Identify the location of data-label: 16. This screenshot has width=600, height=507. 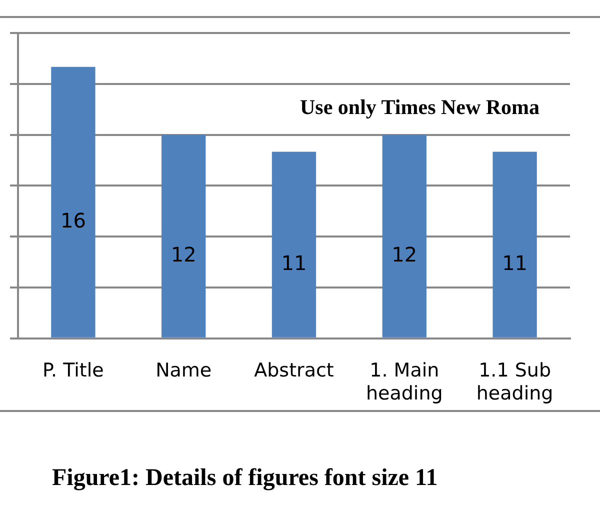
(73, 220).